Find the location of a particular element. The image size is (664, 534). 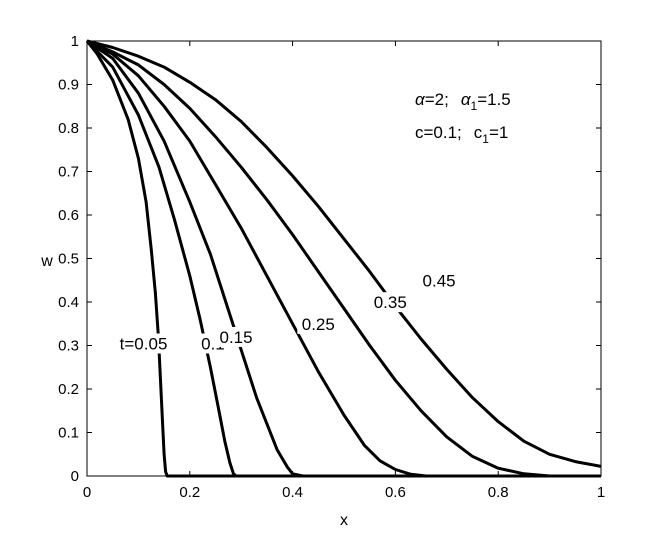

alpha-symbol: α is located at coordinates (420, 99).